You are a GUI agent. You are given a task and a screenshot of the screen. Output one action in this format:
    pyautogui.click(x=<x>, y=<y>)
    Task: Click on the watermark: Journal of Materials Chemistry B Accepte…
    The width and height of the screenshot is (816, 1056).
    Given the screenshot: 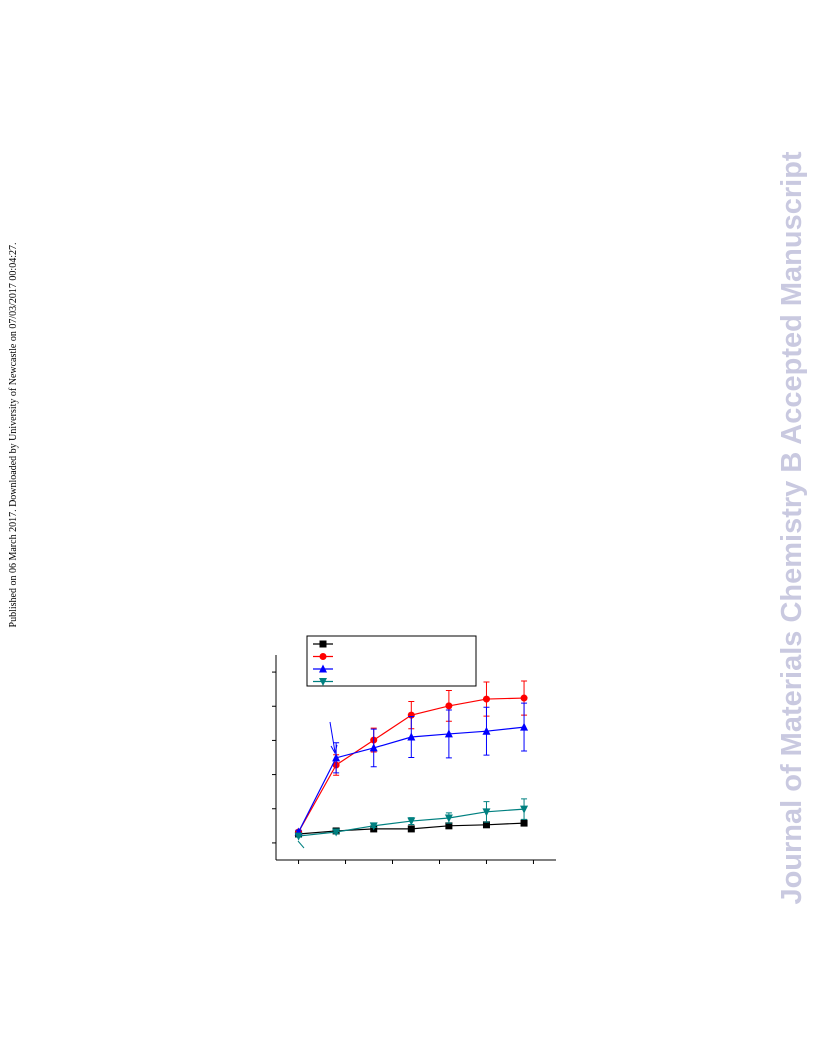 What is the action you would take?
    pyautogui.click(x=792, y=527)
    